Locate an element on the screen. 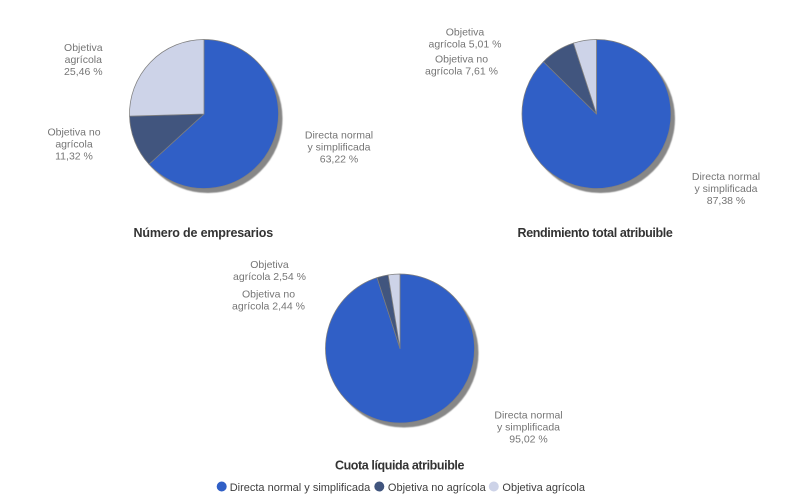 This screenshot has width=800, height=500. svg-text: agrícola 7,61 % is located at coordinates (461, 72).